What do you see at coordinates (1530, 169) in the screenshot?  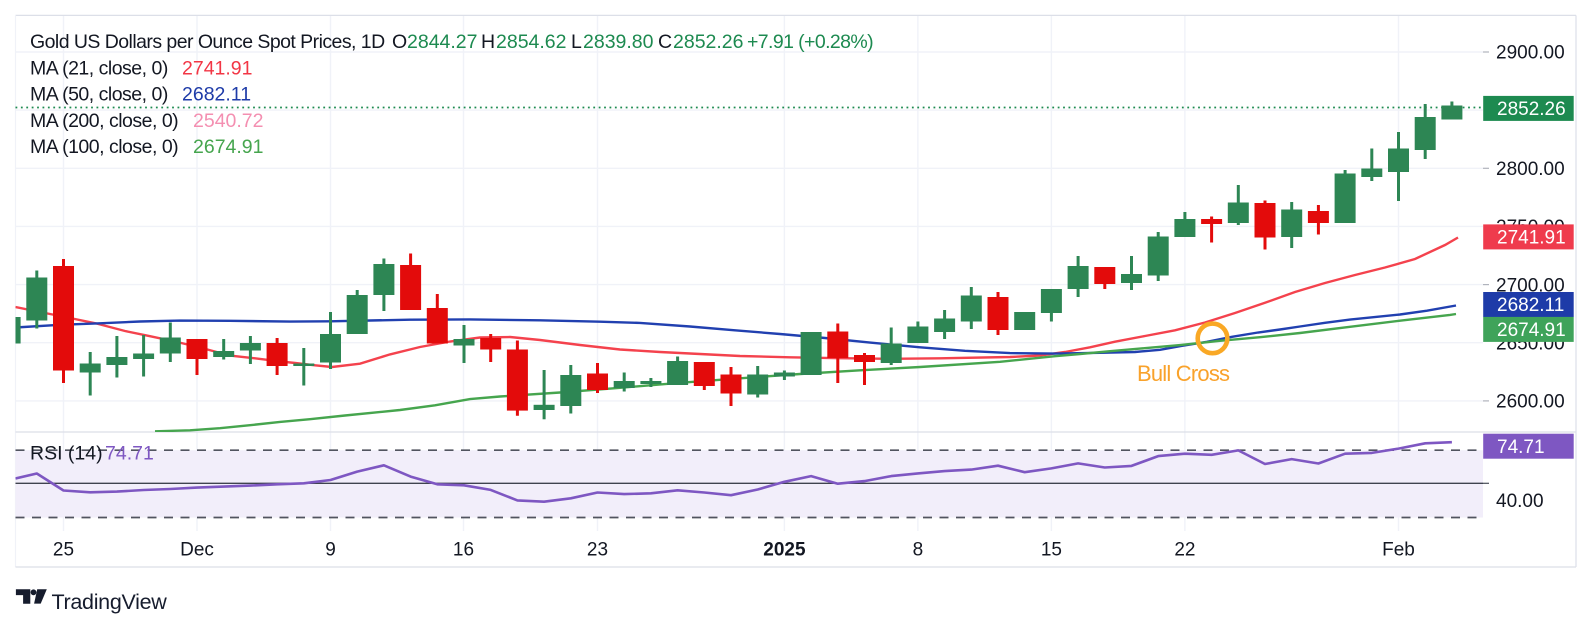 I see `svg-text: 2800.00` at bounding box center [1530, 169].